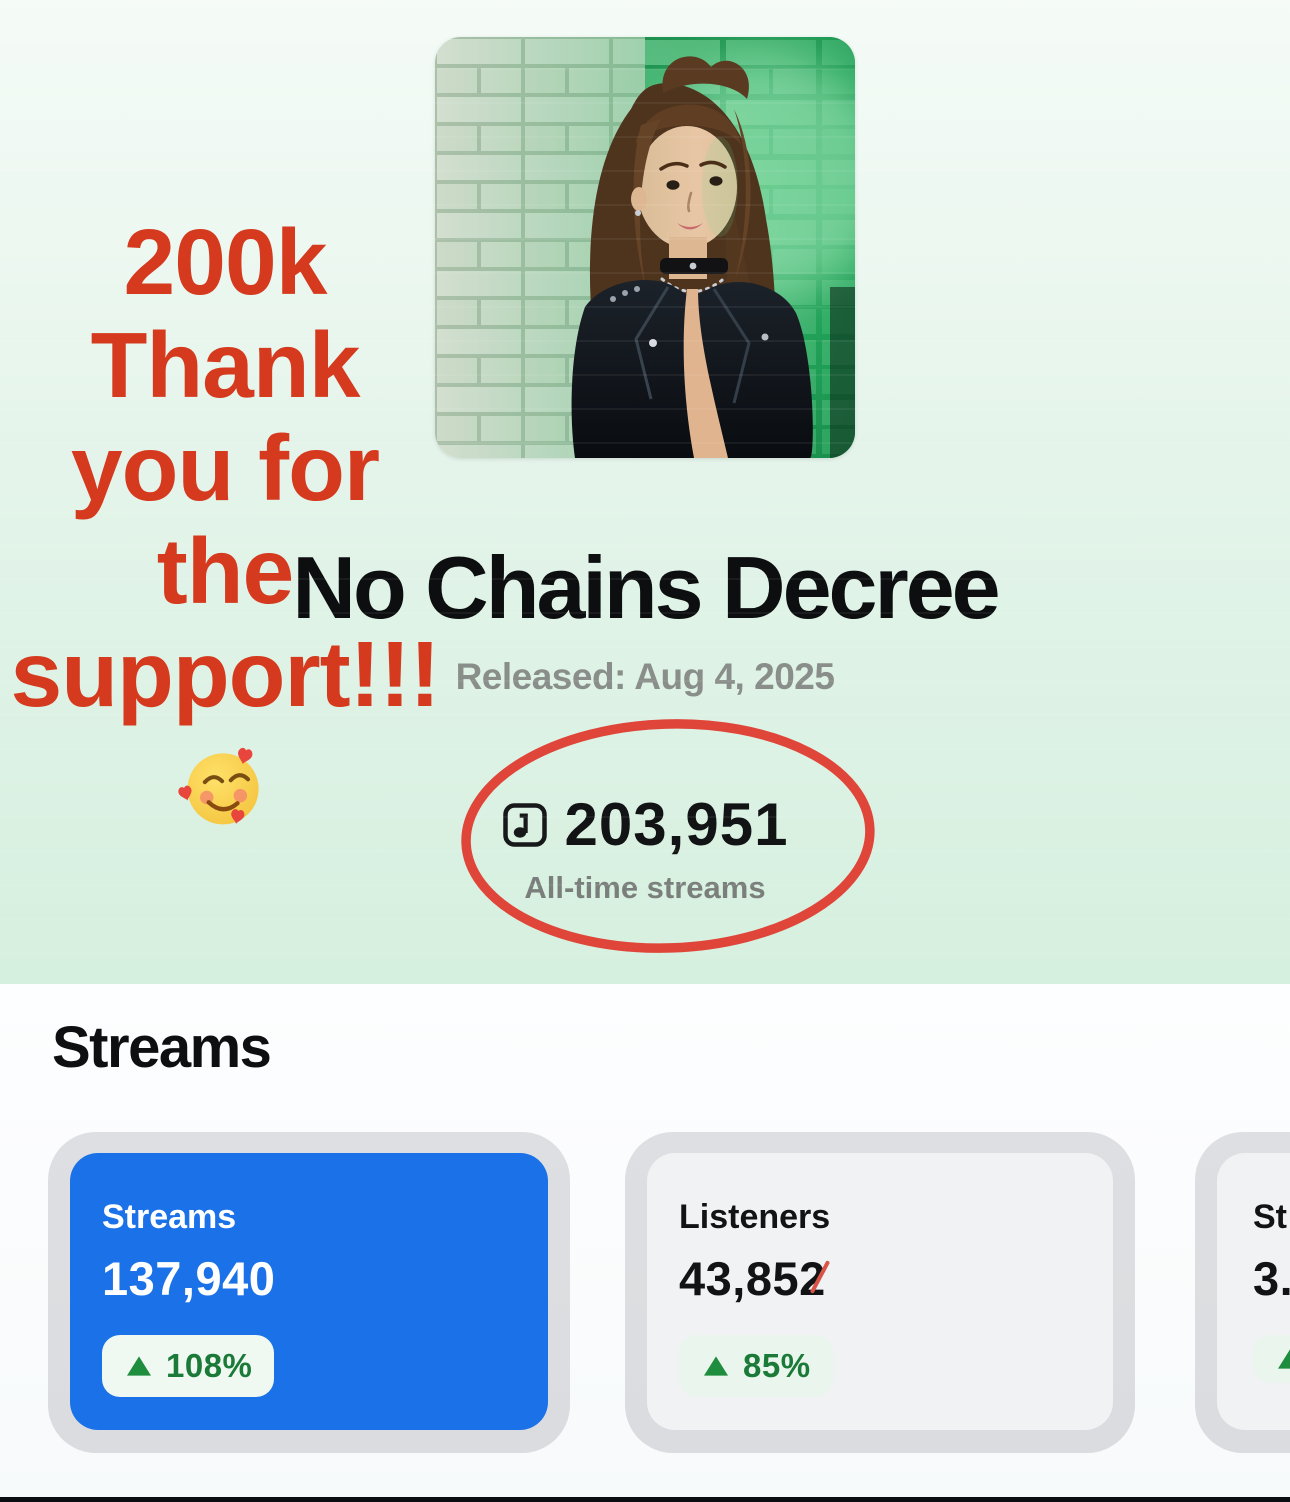 The width and height of the screenshot is (1290, 1502). I want to click on annotation-overlay: 200k Thank you for the support!!!, so click(225, 522).